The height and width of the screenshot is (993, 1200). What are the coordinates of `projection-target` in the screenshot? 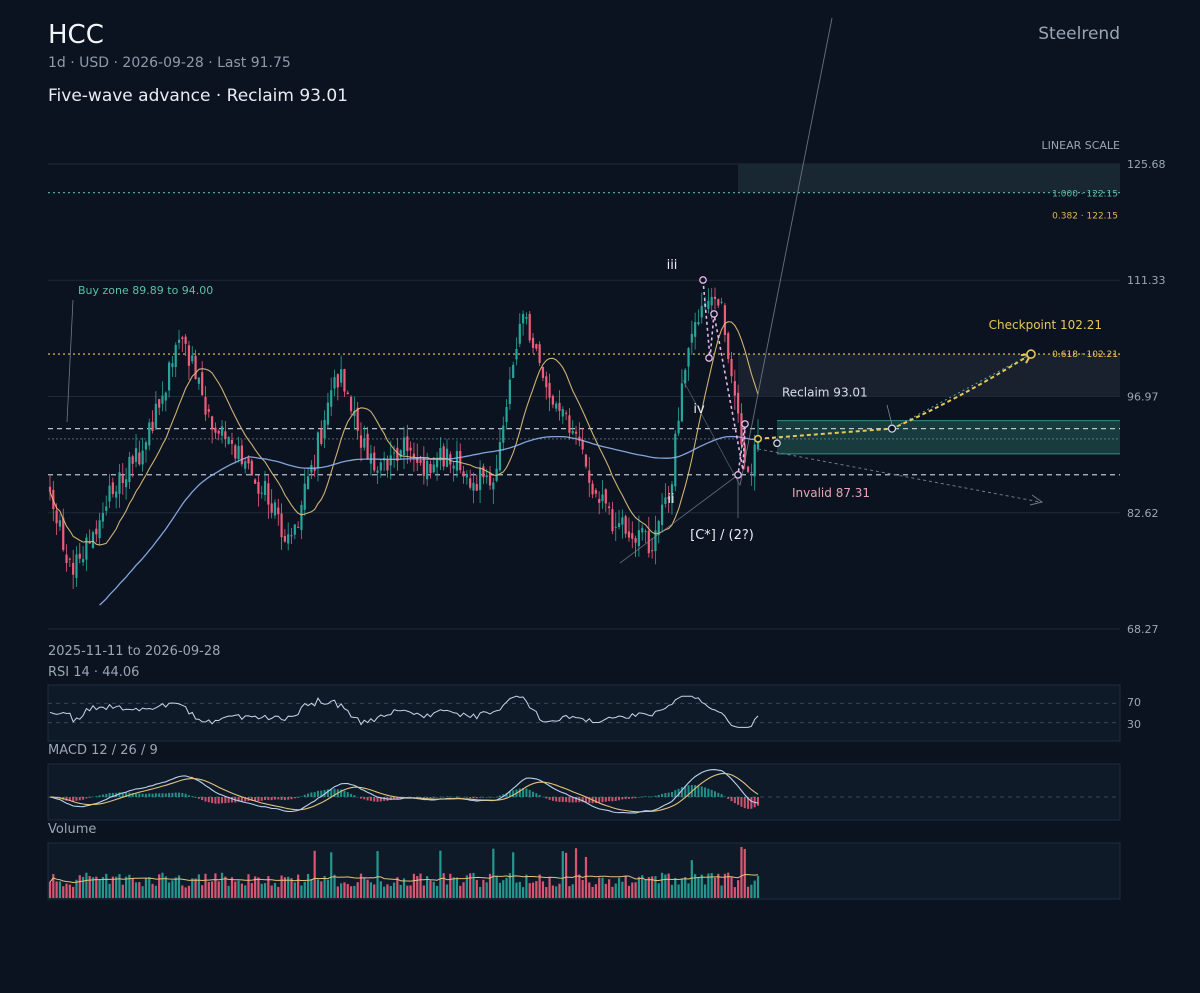 It's located at (1031, 354).